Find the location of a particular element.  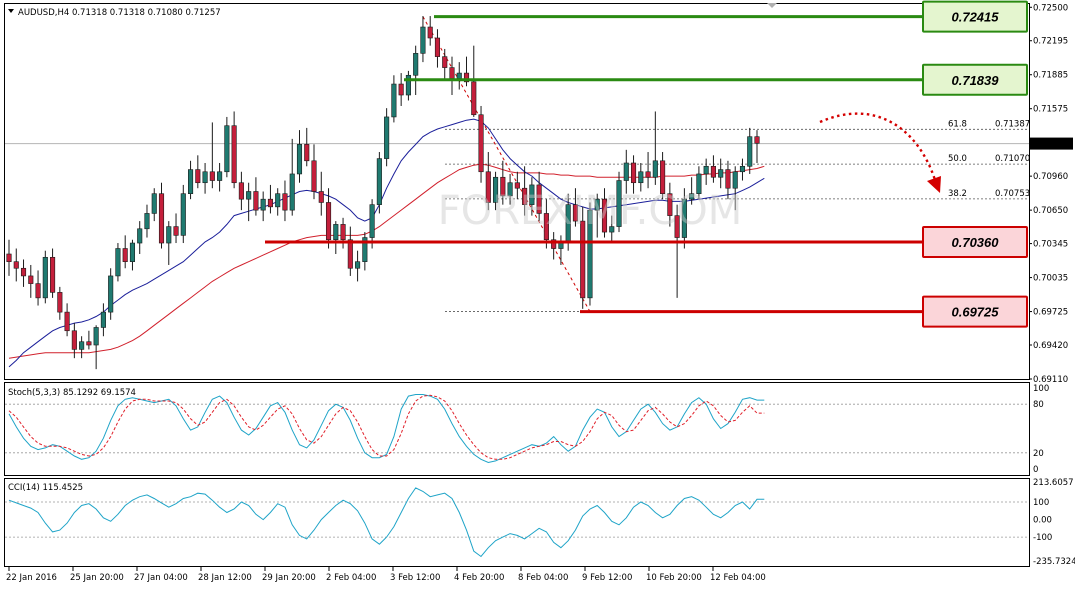

price-tick-label: 0.69725 is located at coordinates (1050, 313).